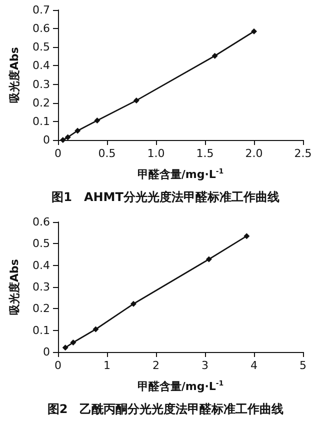 This screenshot has height=425, width=331. What do you see at coordinates (254, 365) in the screenshot?
I see `x-tick-label: 4` at bounding box center [254, 365].